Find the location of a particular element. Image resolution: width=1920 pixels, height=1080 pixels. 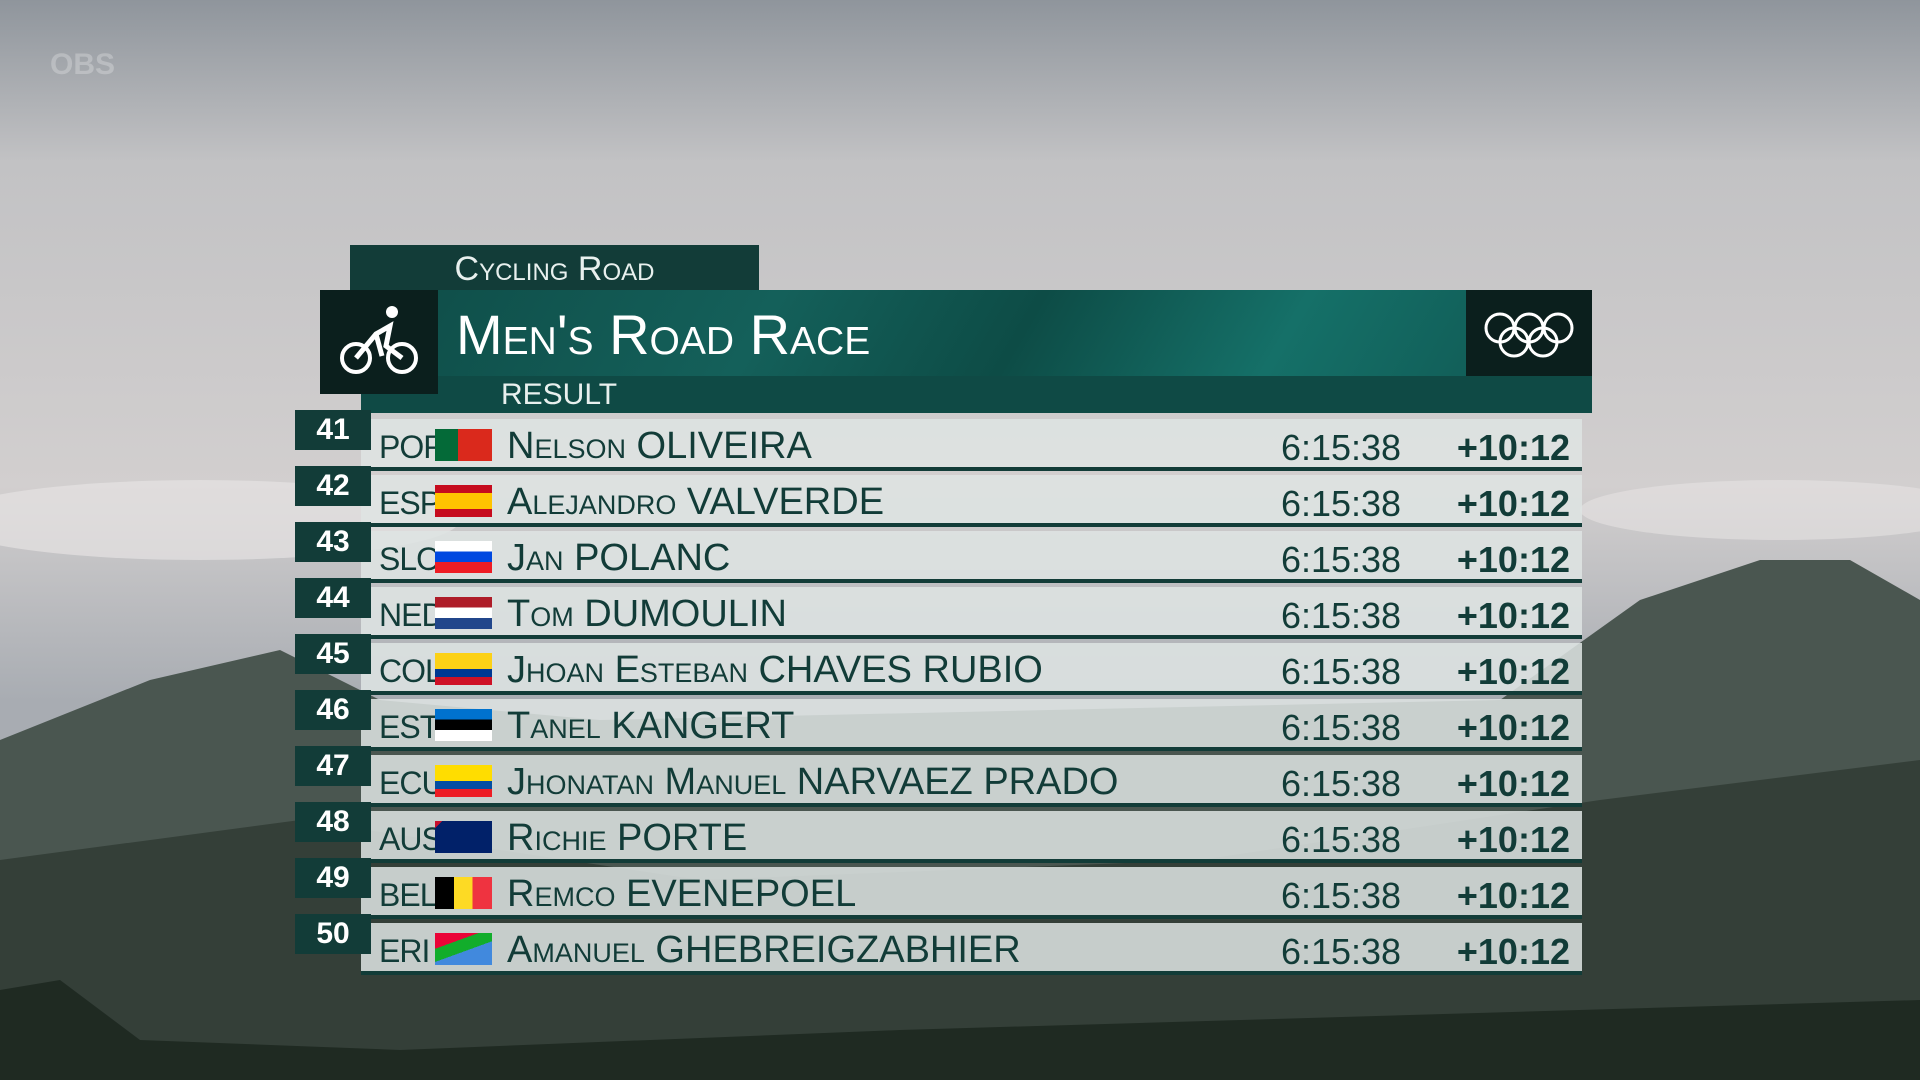

watermark: OBS is located at coordinates (83, 64).